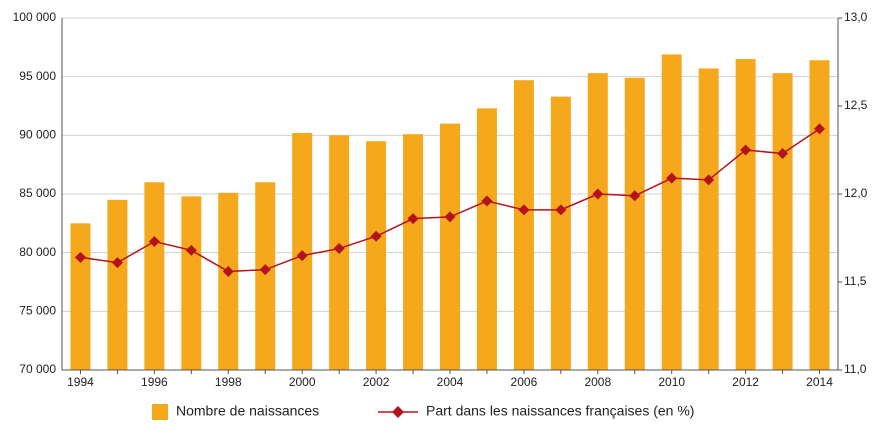 The height and width of the screenshot is (435, 885). I want to click on x-tick-label: 2002, so click(376, 382).